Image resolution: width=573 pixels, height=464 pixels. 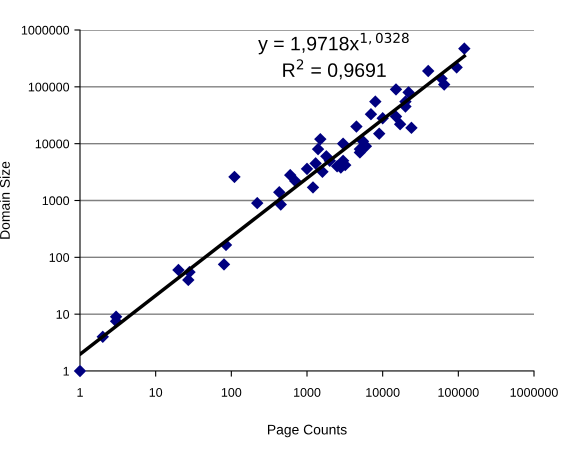 I want to click on x-tick-label: 1, so click(x=80, y=392).